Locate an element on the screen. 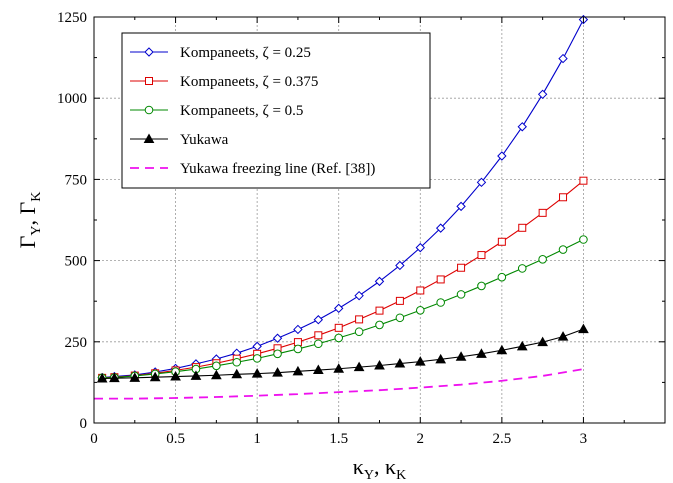  x-label-sub-2: K is located at coordinates (401, 475).